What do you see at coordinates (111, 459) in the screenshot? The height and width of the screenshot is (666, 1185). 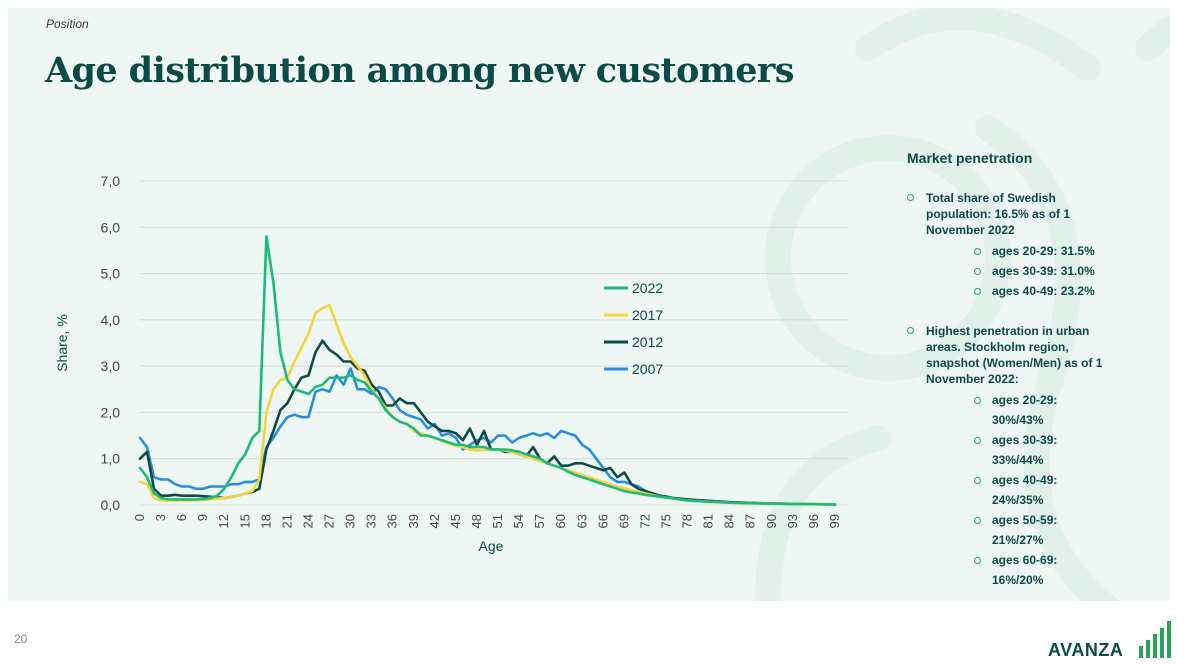 I see `y-tick-label: 1,0` at bounding box center [111, 459].